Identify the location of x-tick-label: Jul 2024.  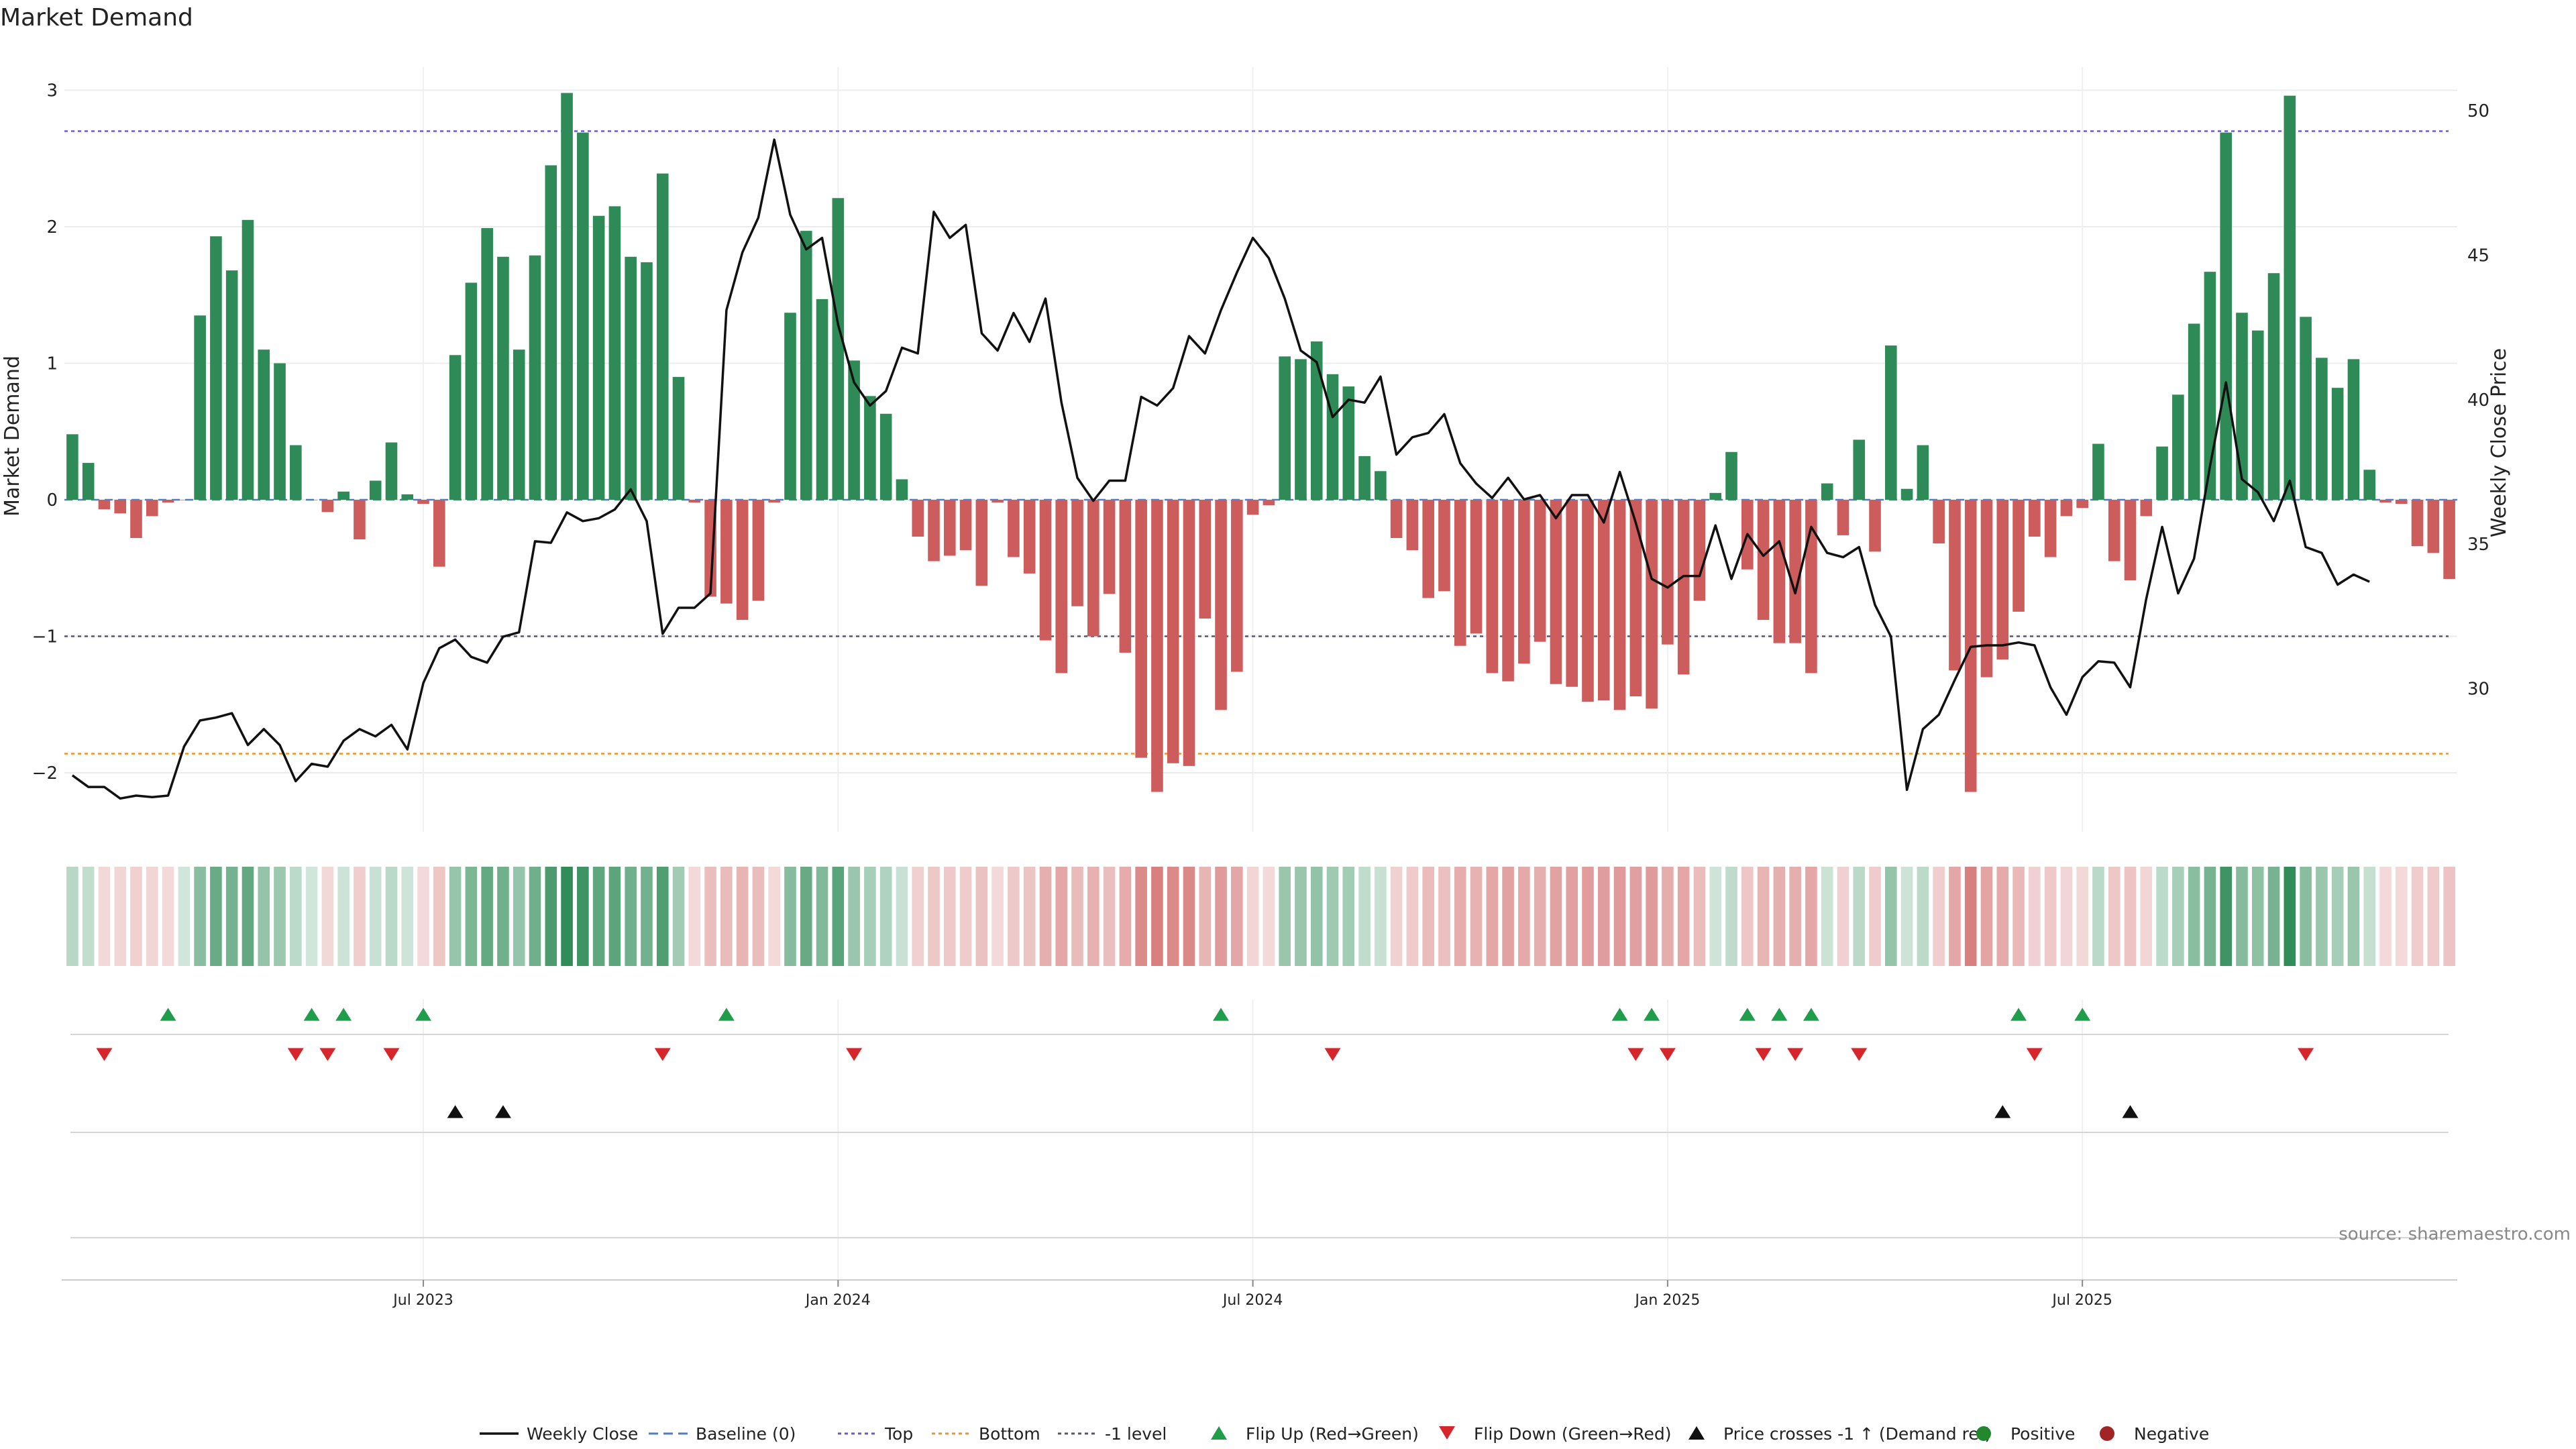
(1252, 1300).